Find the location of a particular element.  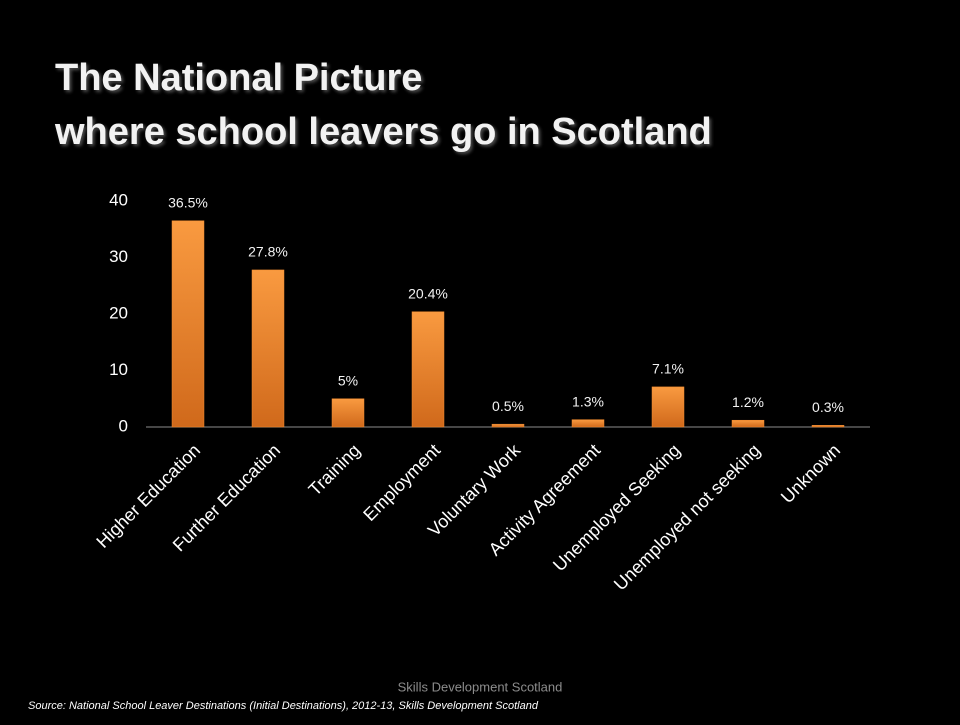

value-label: 1.2% is located at coordinates (748, 402).